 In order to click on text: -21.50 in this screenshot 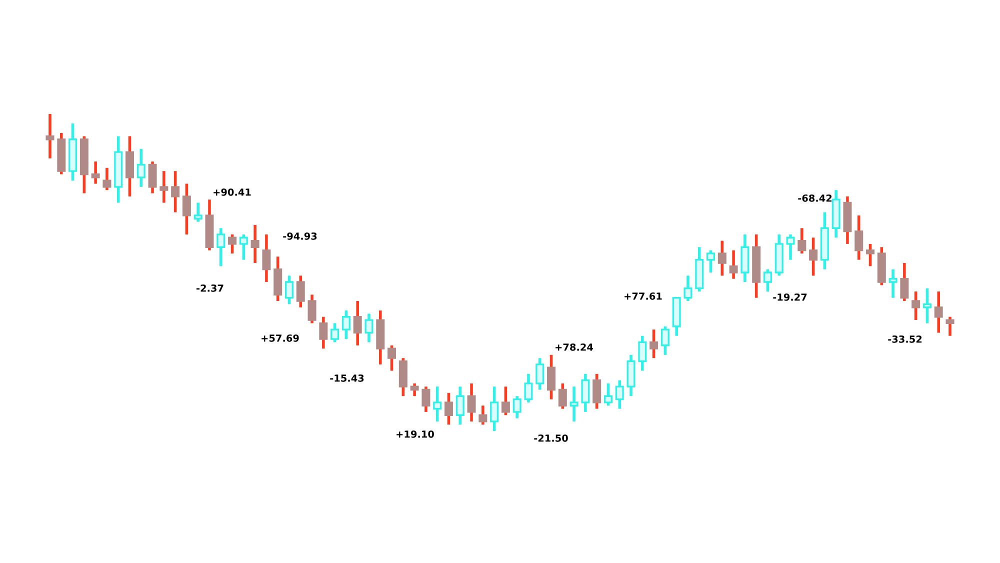, I will do `click(551, 438)`.